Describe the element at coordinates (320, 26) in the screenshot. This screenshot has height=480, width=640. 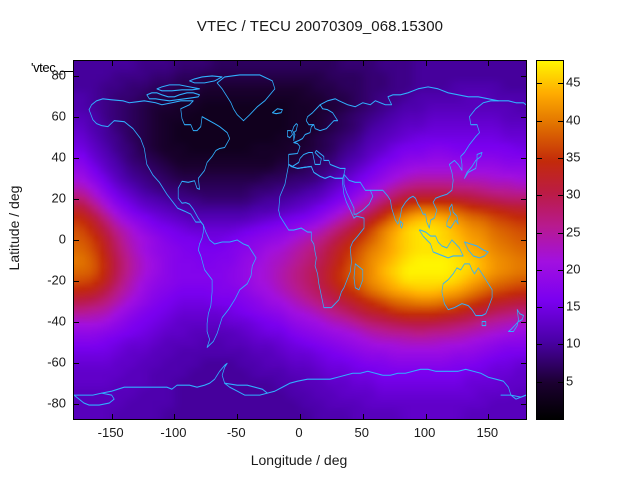
I see `page-title: VTEC / TECU 20070309_068.15300` at that location.